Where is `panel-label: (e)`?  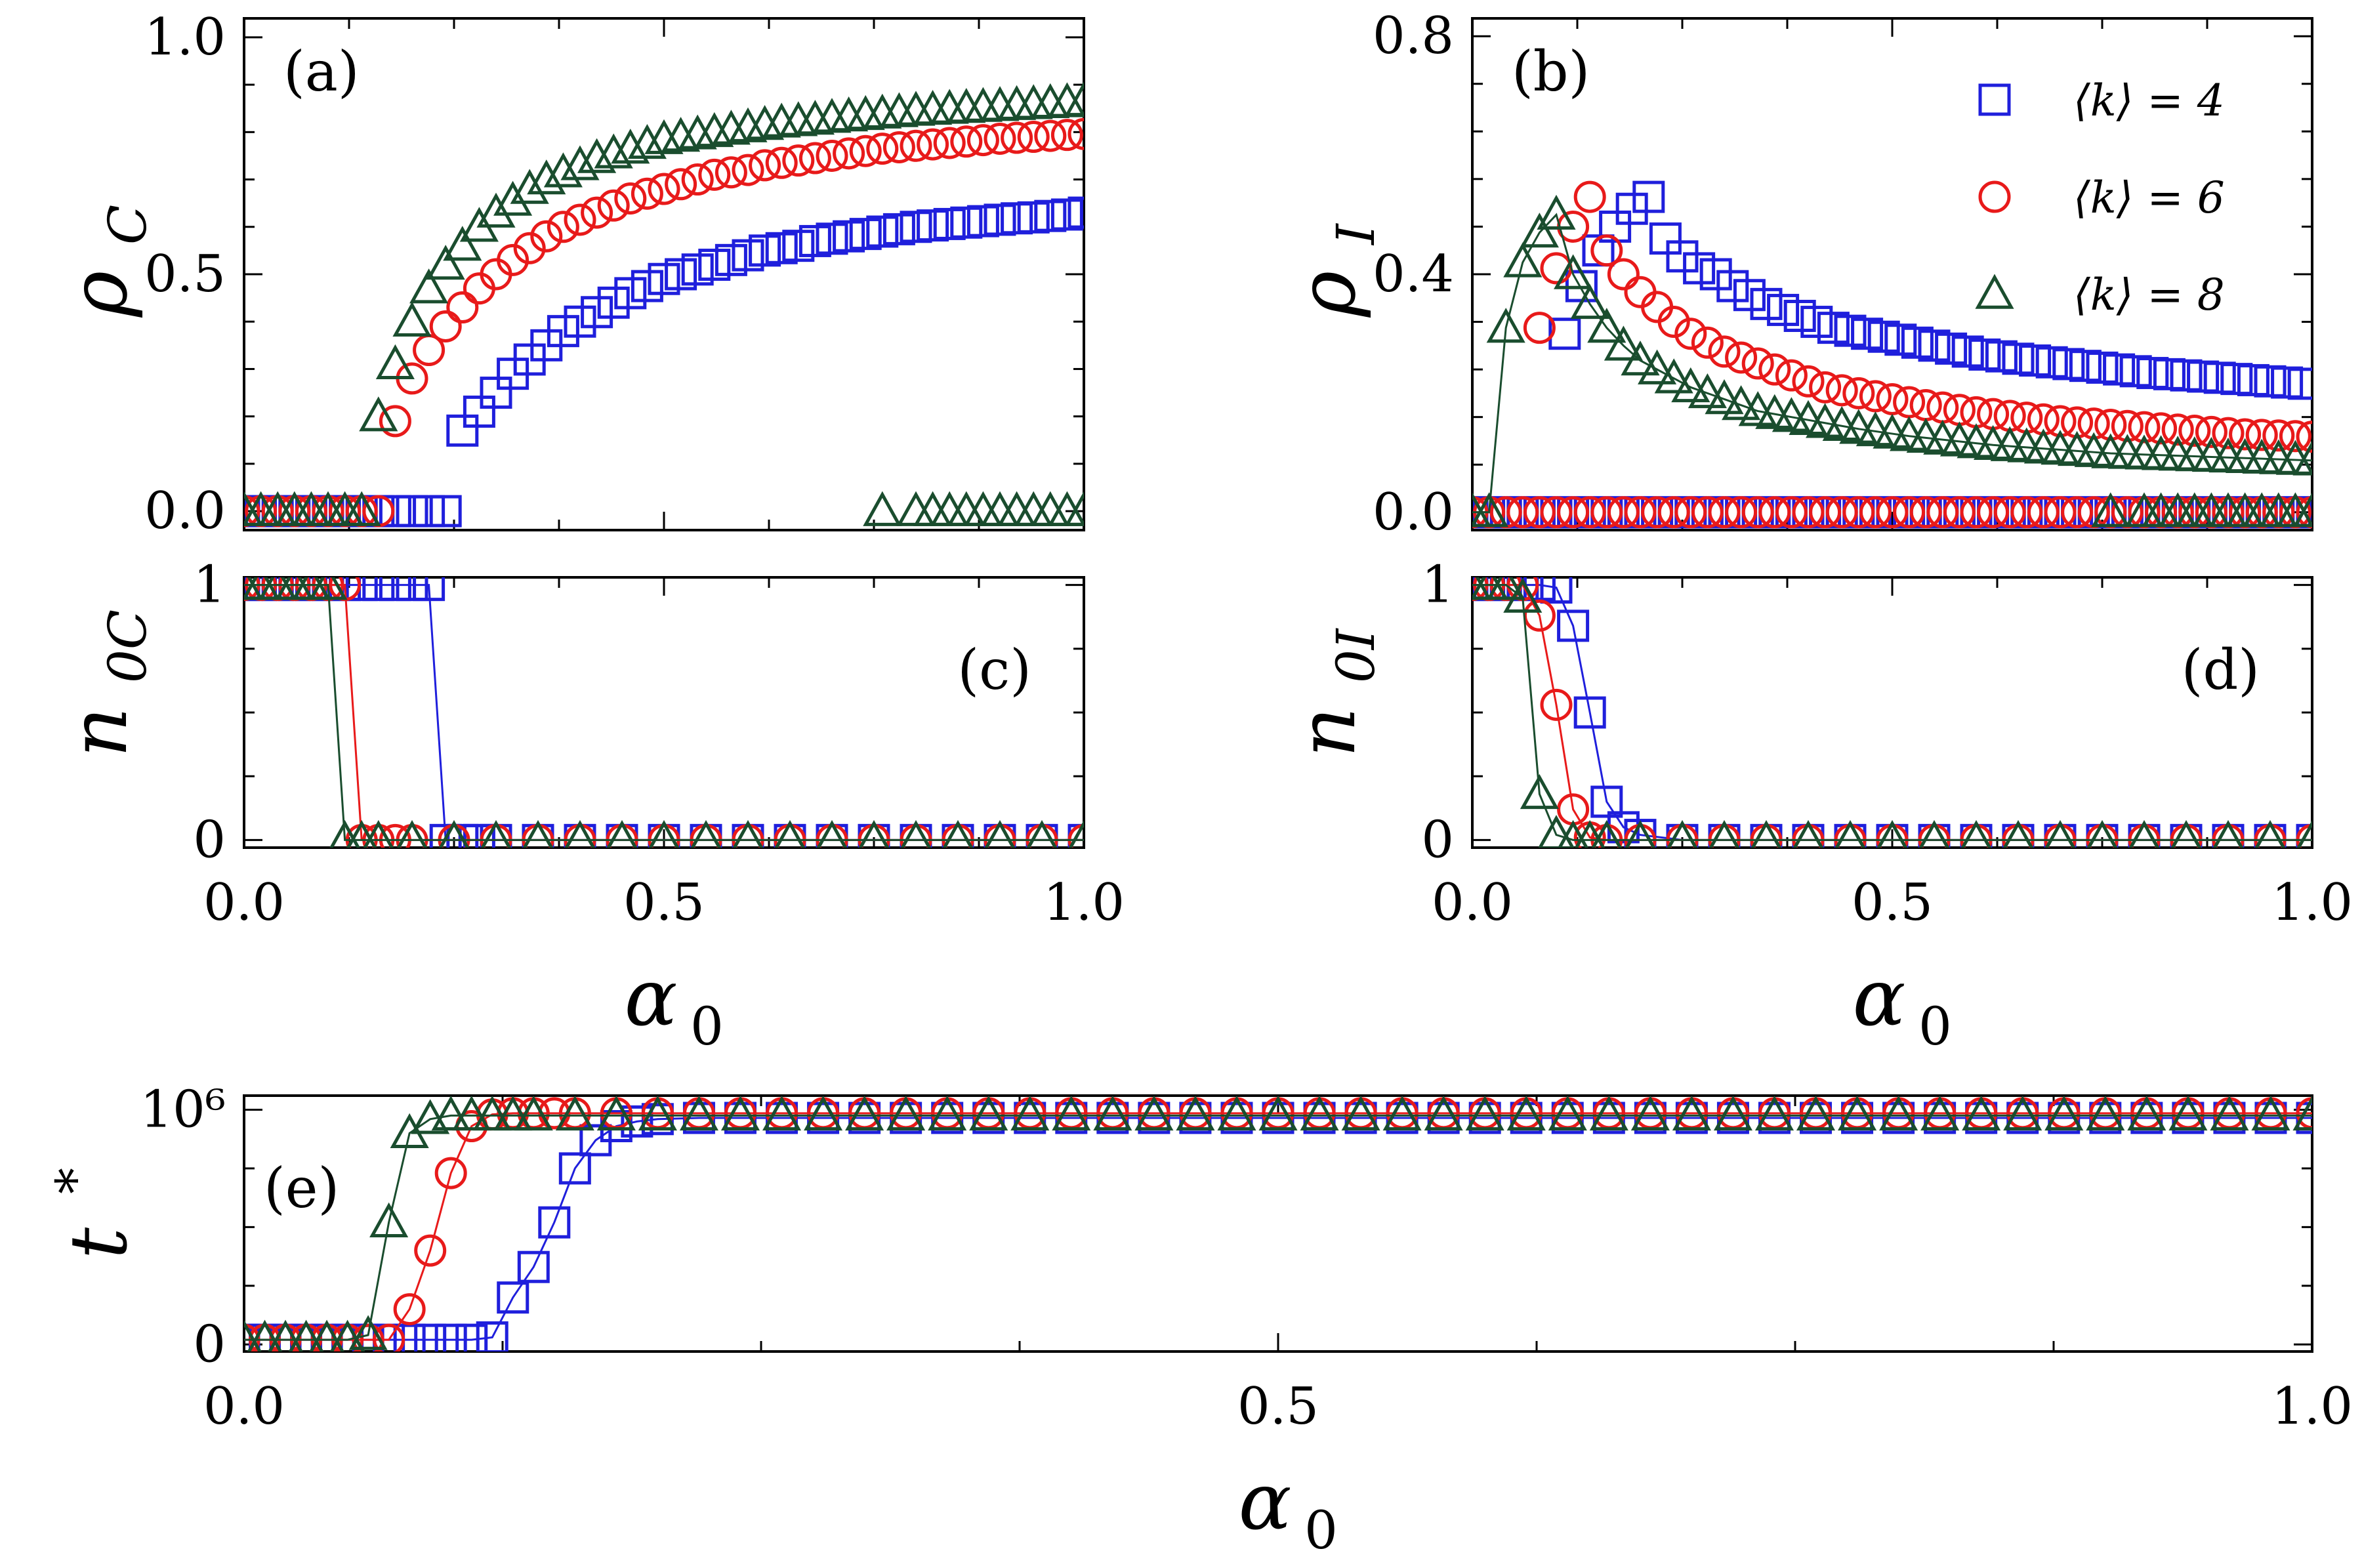
panel-label: (e) is located at coordinates (301, 1188).